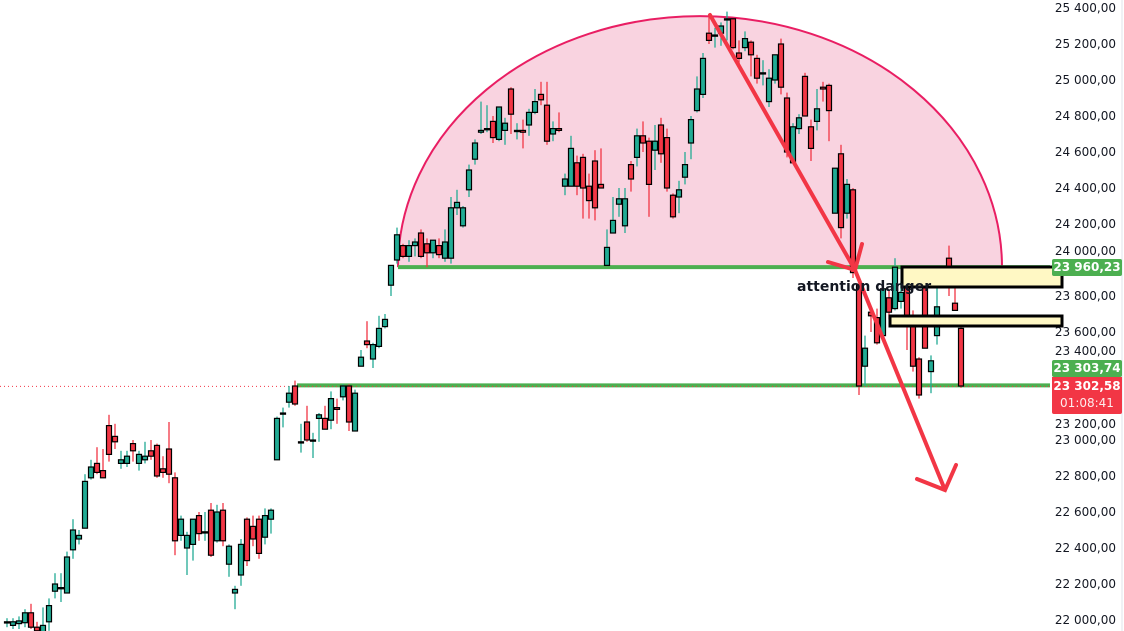 This screenshot has width=1124, height=631. I want to click on supply-zone-upper, so click(982, 277).